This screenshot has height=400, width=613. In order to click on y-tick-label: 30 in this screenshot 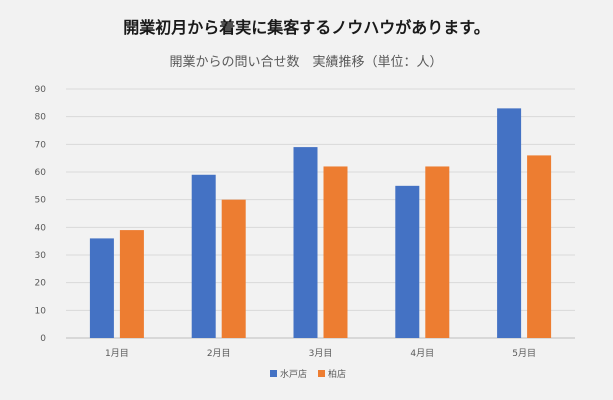, I will do `click(41, 256)`.